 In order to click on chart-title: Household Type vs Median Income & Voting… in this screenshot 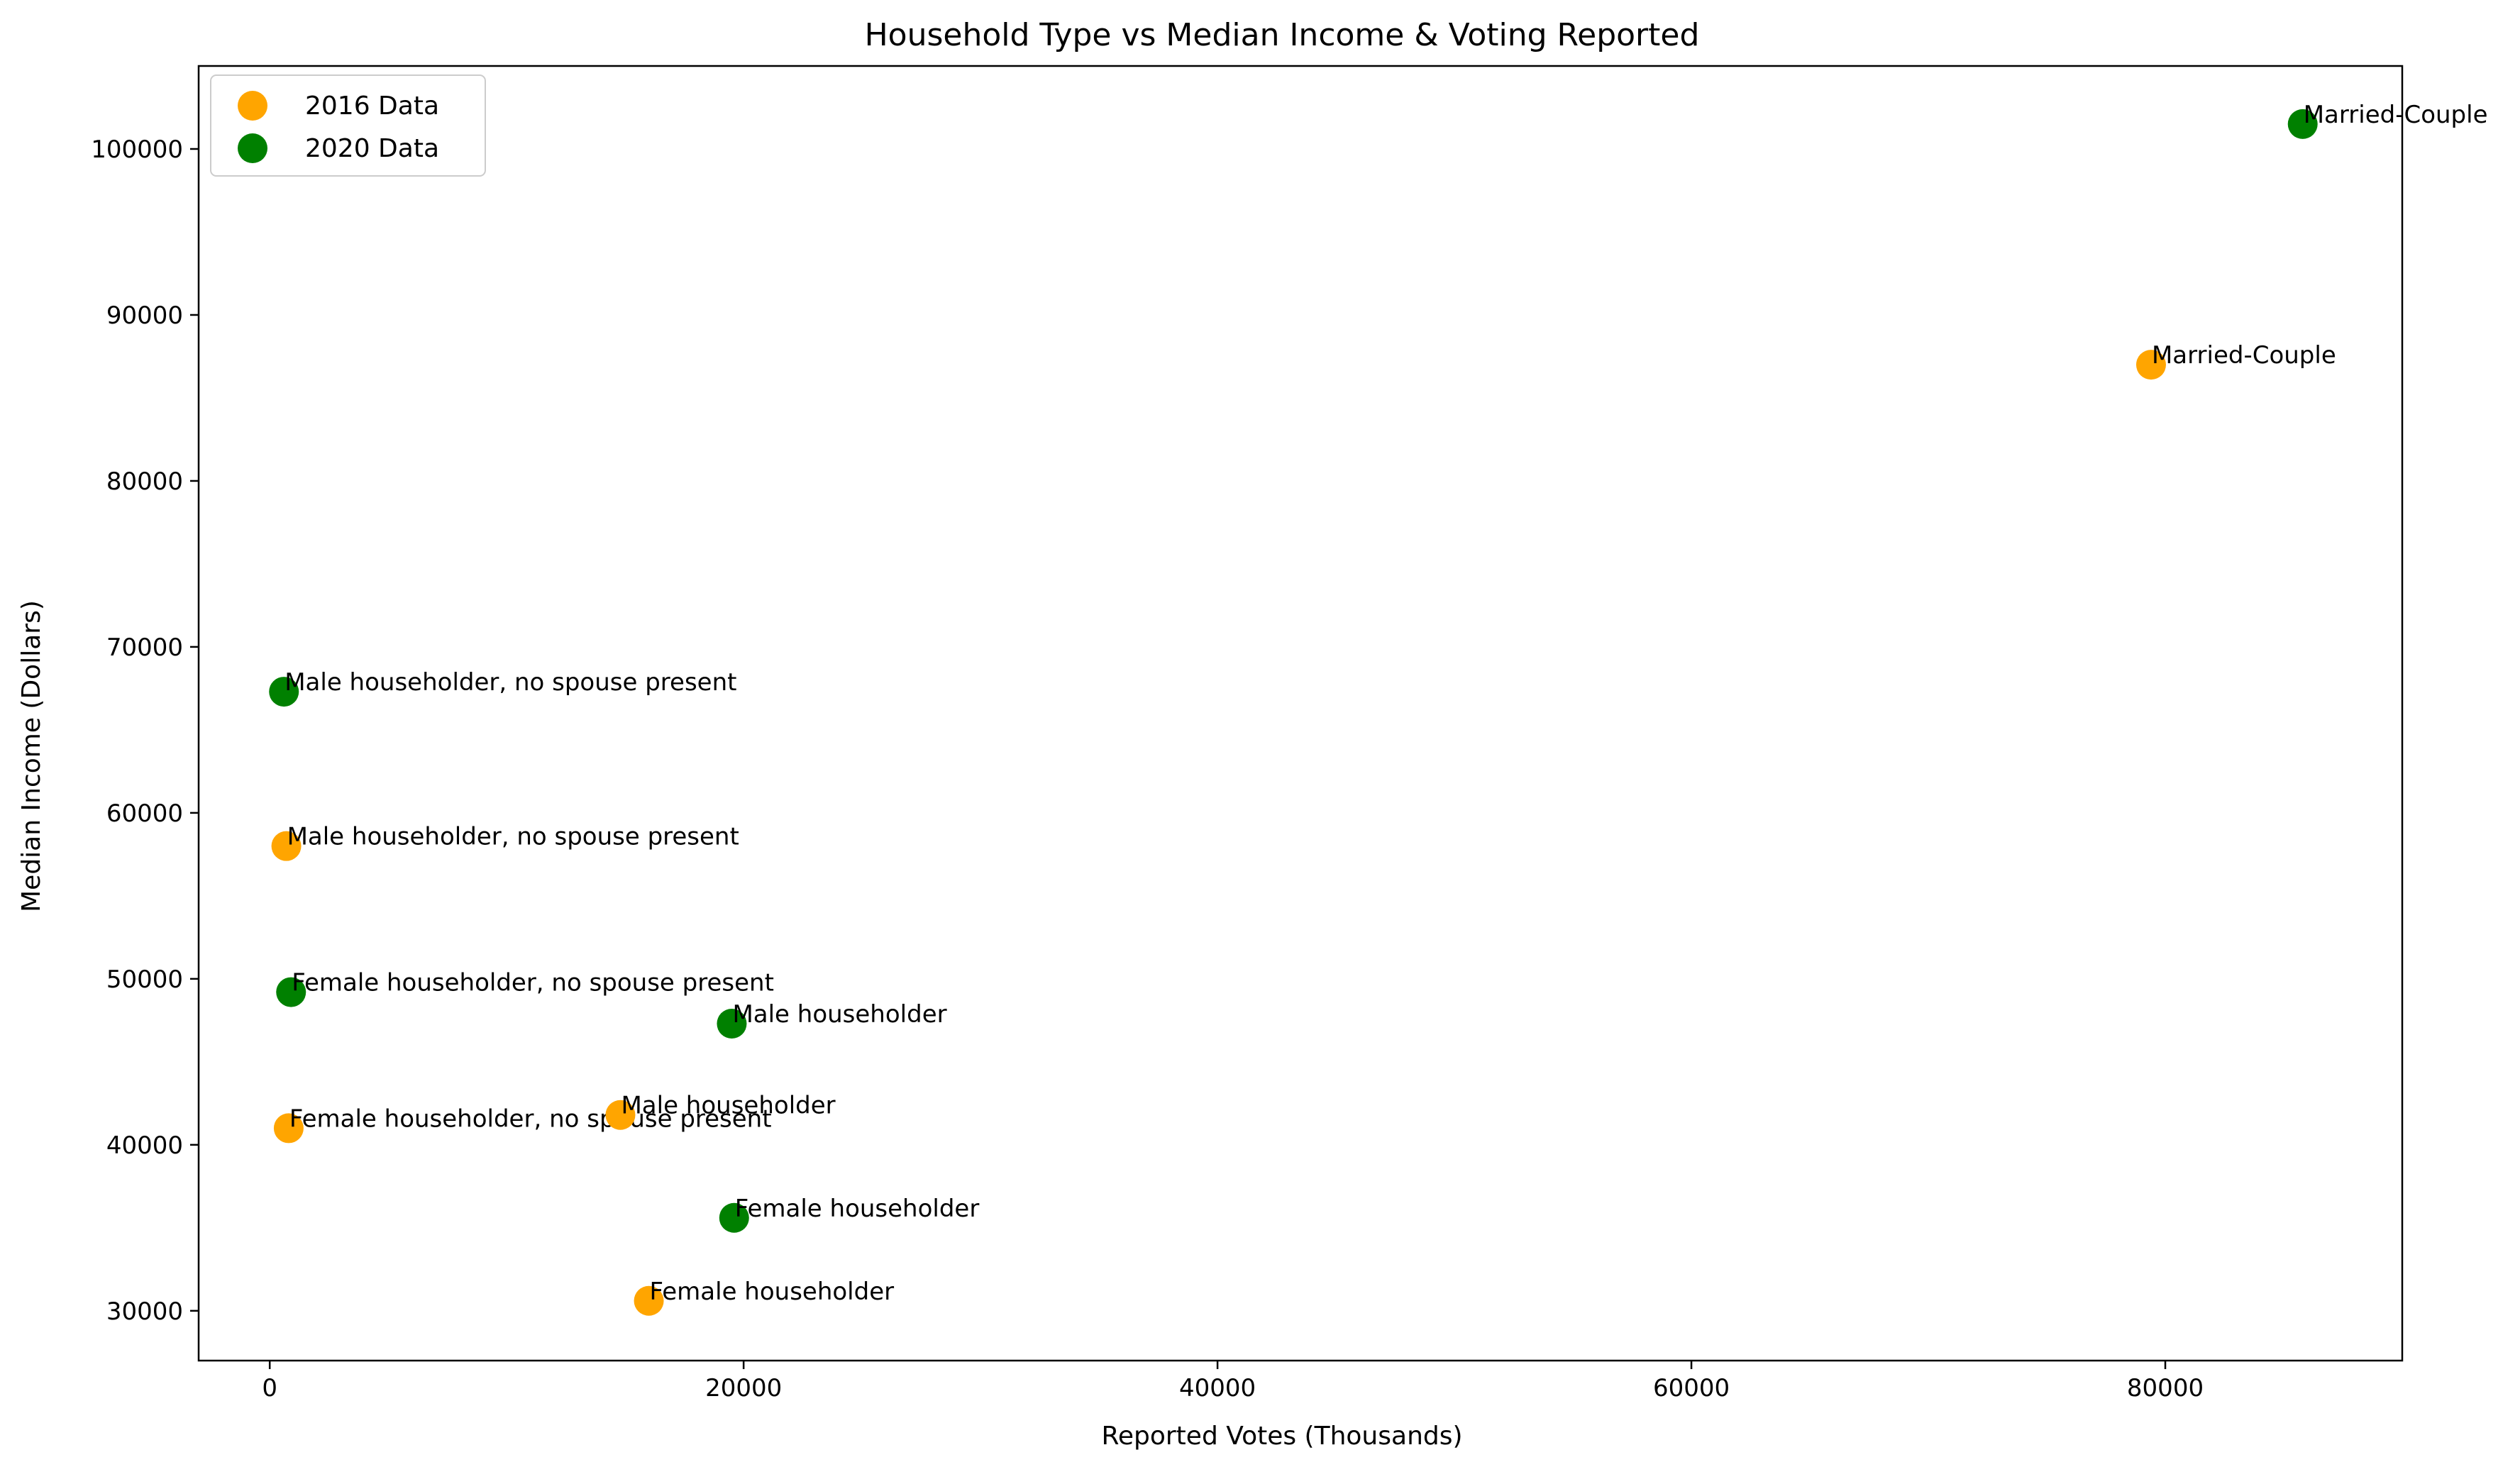, I will do `click(1282, 35)`.